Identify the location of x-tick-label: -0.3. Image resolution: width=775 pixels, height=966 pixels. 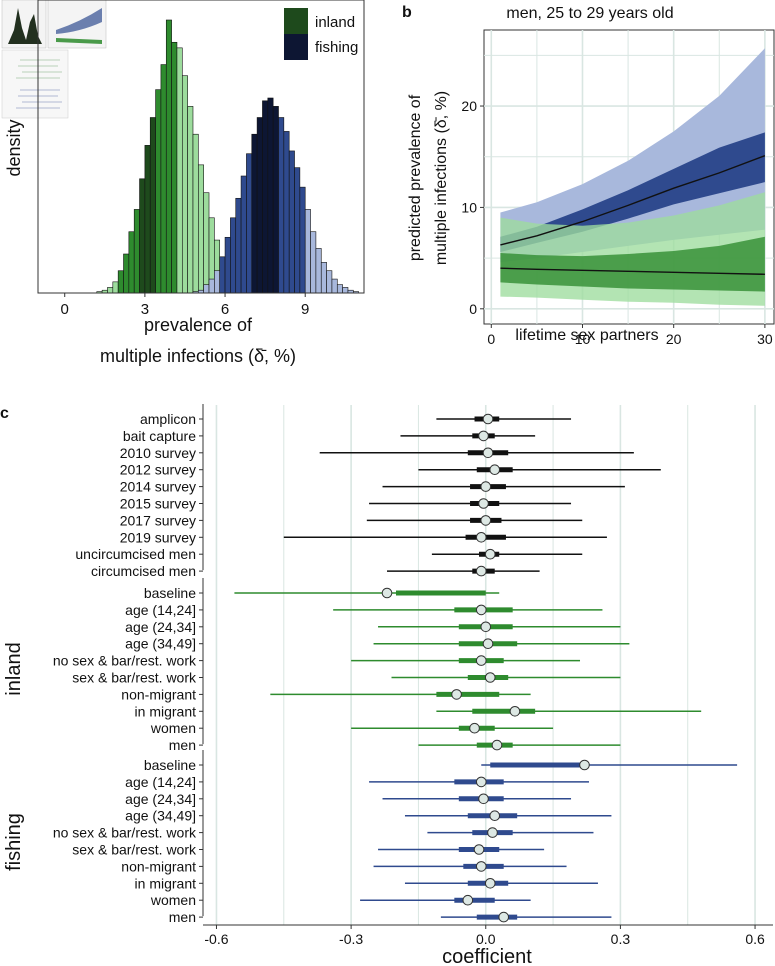
(351, 939).